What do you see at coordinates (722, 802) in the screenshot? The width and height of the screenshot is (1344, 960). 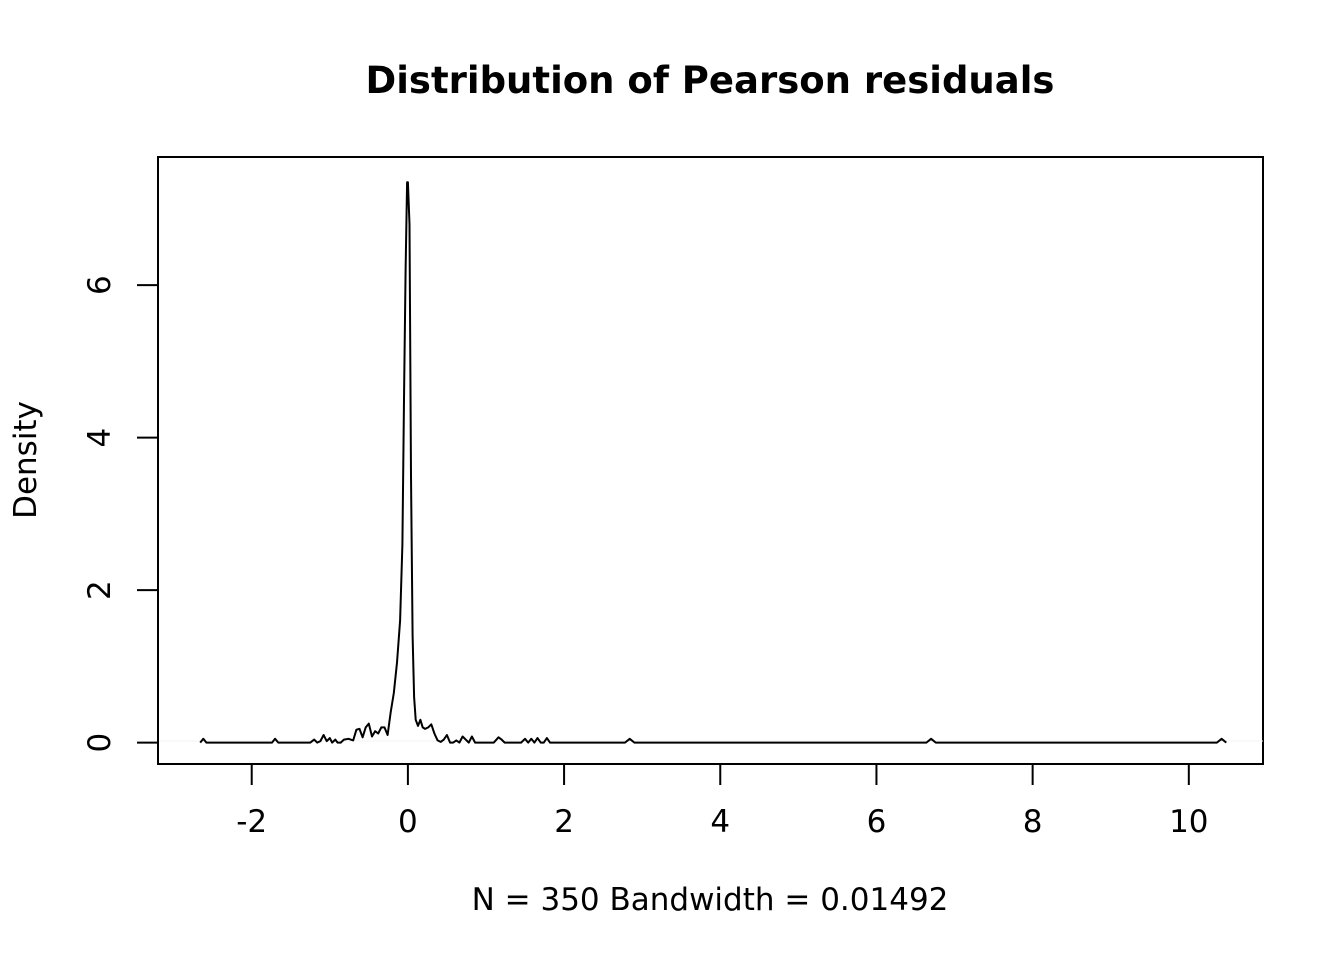 I see `x-axis-ticks: -2 0 2 4 6 8 10` at bounding box center [722, 802].